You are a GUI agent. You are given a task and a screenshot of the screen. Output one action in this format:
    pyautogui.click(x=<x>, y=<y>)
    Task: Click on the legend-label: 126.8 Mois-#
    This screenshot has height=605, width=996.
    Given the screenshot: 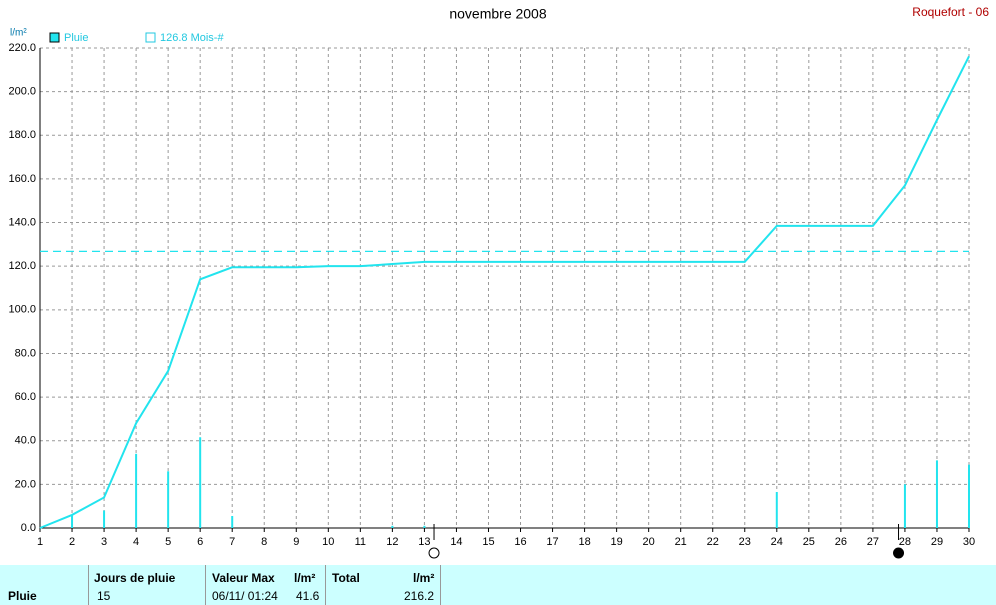 What is the action you would take?
    pyautogui.click(x=192, y=38)
    